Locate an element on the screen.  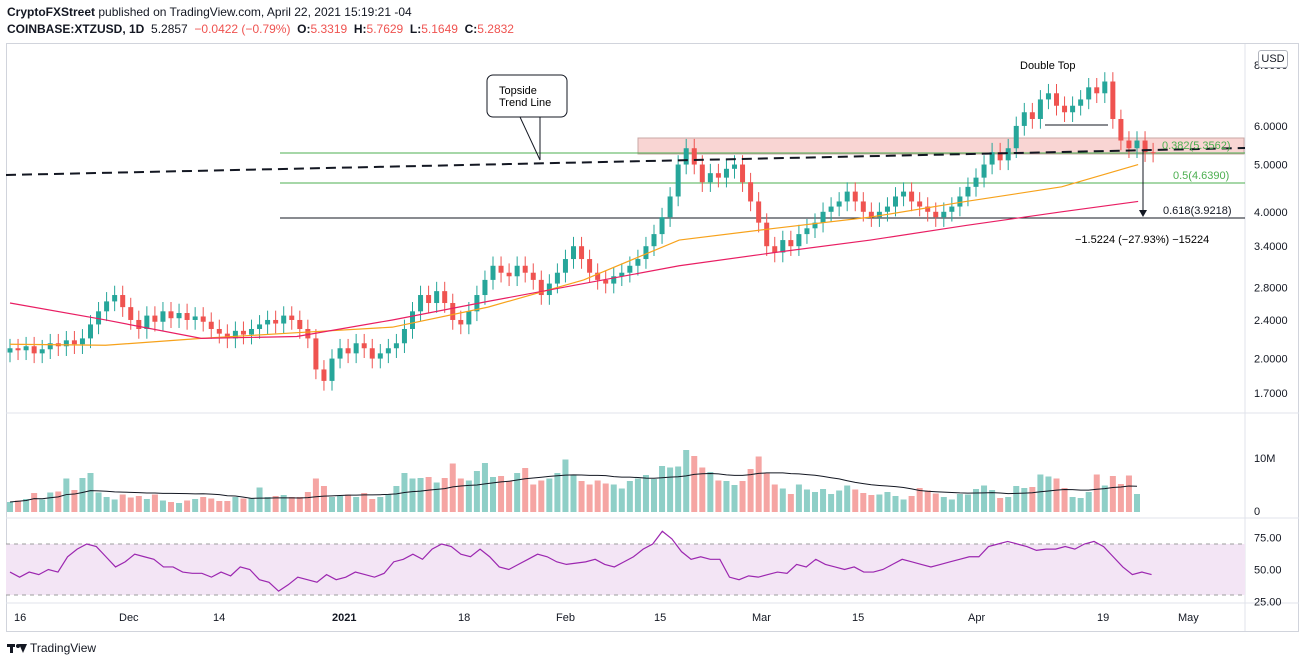
footer-brand: TradingView is located at coordinates (63, 648).